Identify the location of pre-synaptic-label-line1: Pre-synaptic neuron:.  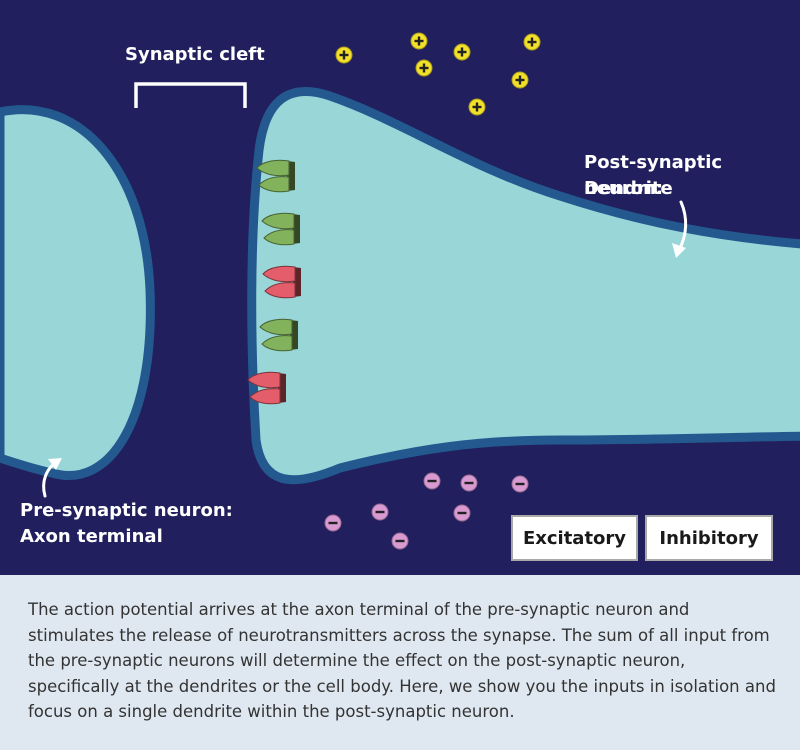
(126, 511).